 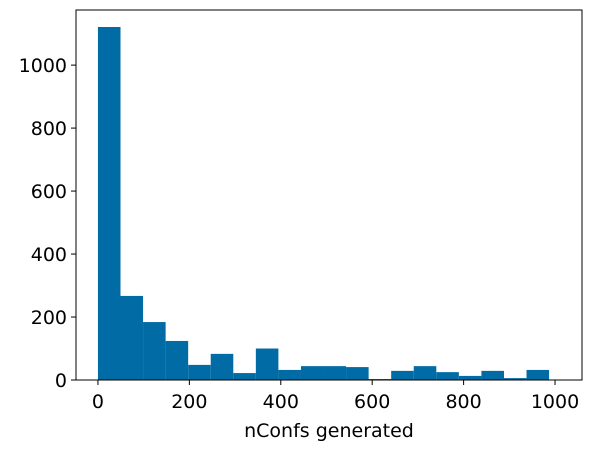 I want to click on x-tick-label: 0, so click(x=98, y=402).